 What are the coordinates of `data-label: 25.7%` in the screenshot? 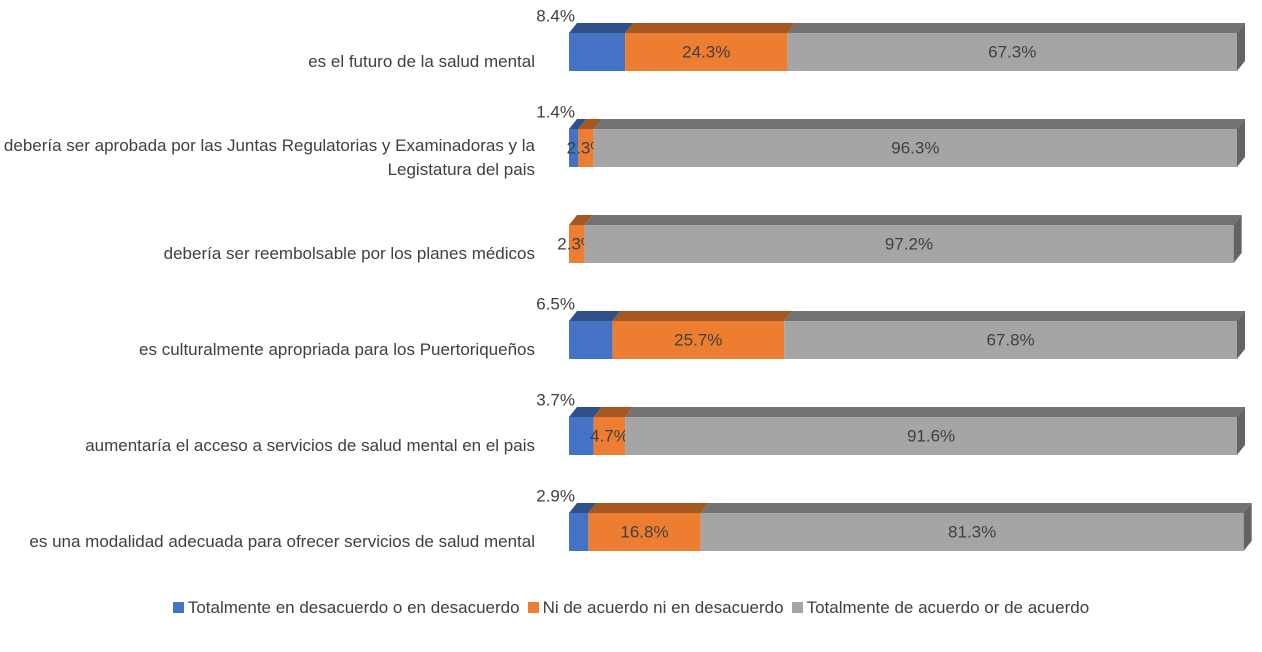 It's located at (698, 339).